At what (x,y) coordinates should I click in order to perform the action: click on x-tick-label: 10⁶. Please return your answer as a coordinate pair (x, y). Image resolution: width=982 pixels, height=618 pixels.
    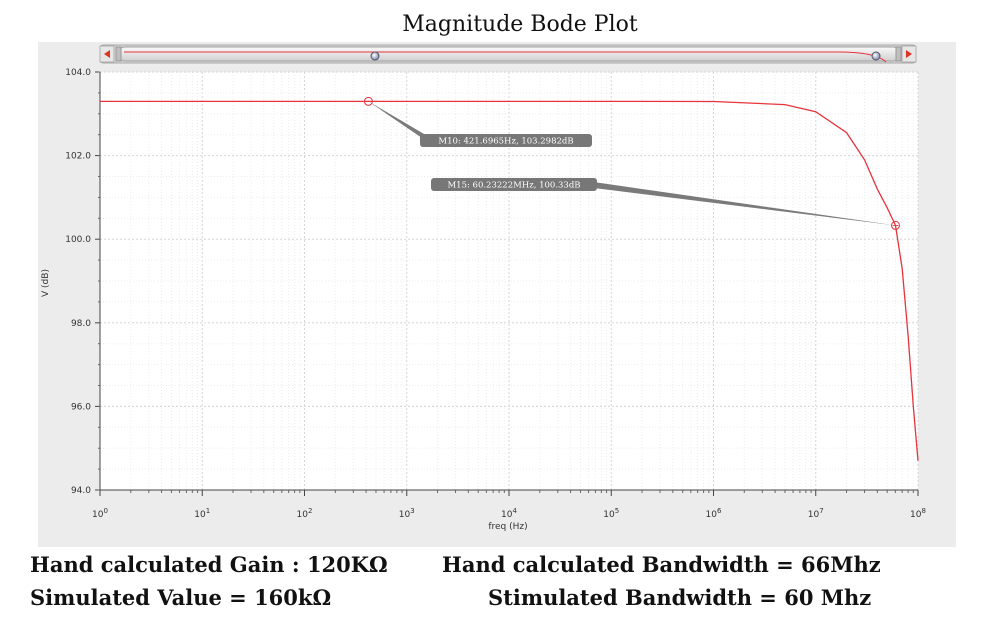
    Looking at the image, I should click on (714, 513).